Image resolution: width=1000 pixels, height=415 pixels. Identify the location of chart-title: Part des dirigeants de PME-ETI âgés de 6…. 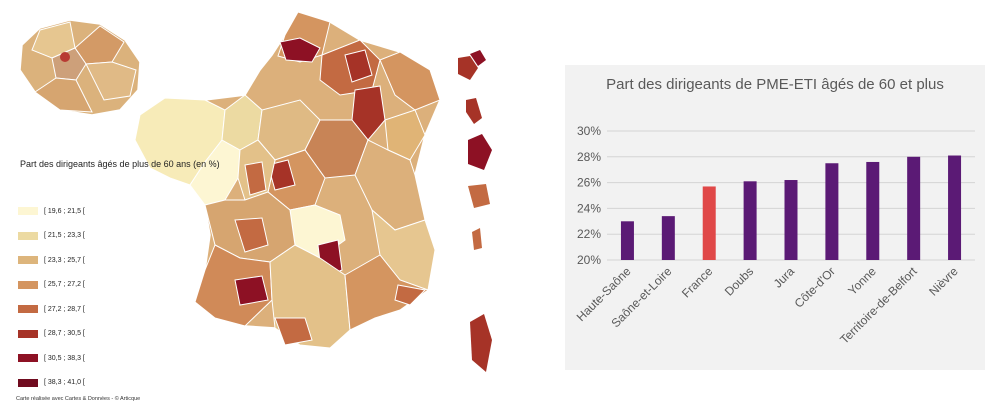
(775, 84).